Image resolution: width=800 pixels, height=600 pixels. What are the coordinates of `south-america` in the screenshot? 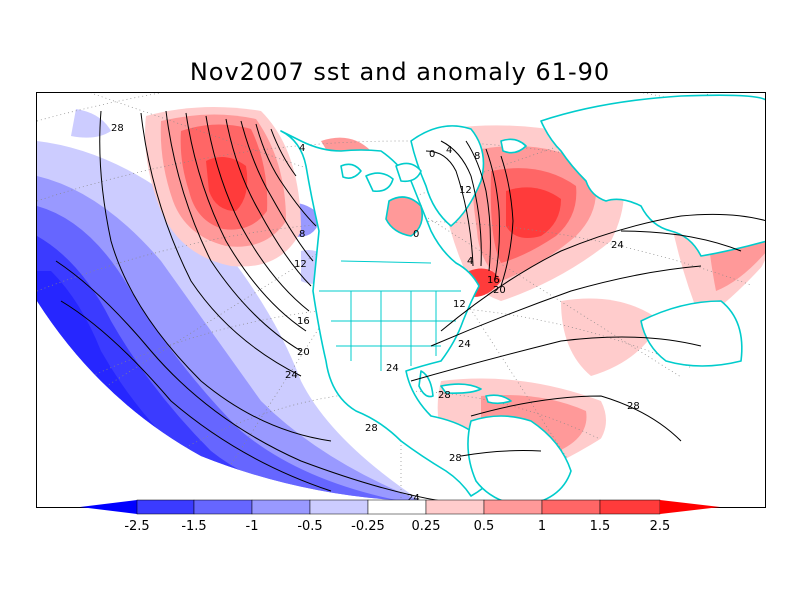 It's located at (519, 461).